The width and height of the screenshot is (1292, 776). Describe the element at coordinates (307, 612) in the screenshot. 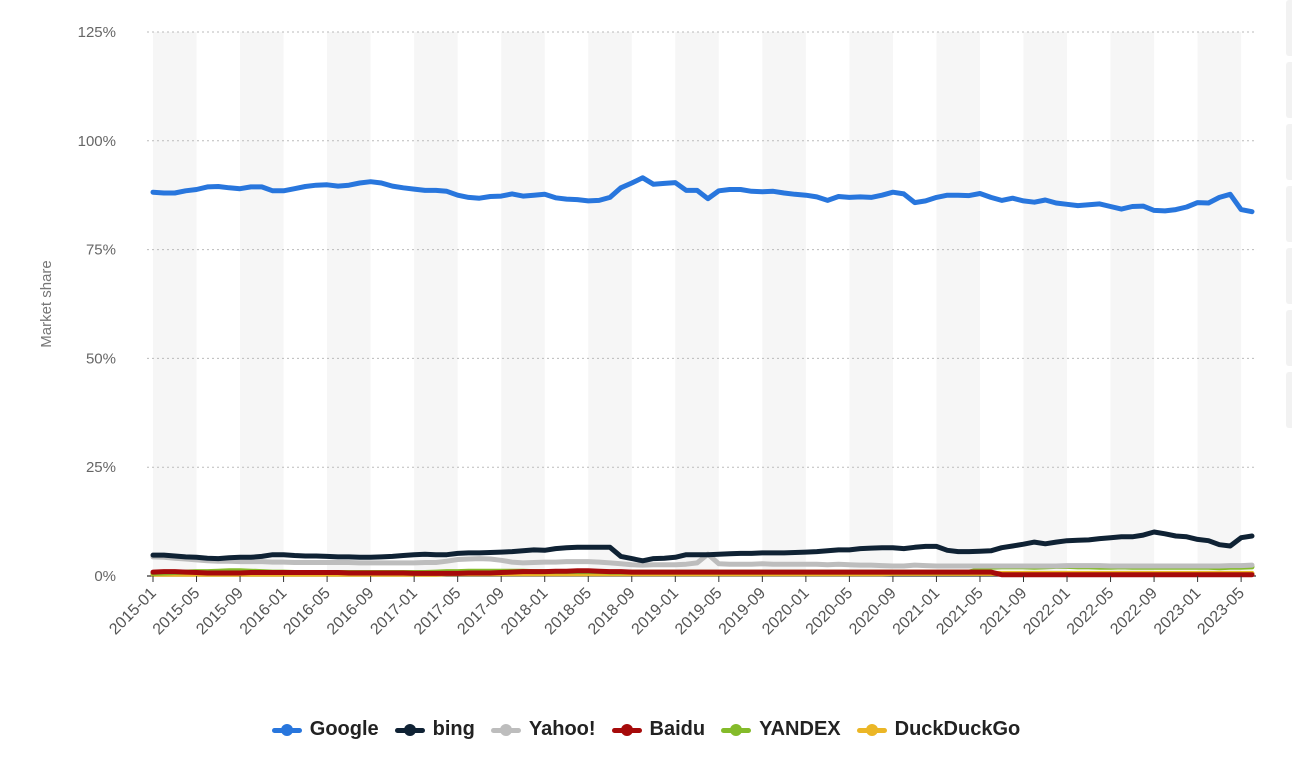

I see `x-tick-label: 2016-05` at that location.